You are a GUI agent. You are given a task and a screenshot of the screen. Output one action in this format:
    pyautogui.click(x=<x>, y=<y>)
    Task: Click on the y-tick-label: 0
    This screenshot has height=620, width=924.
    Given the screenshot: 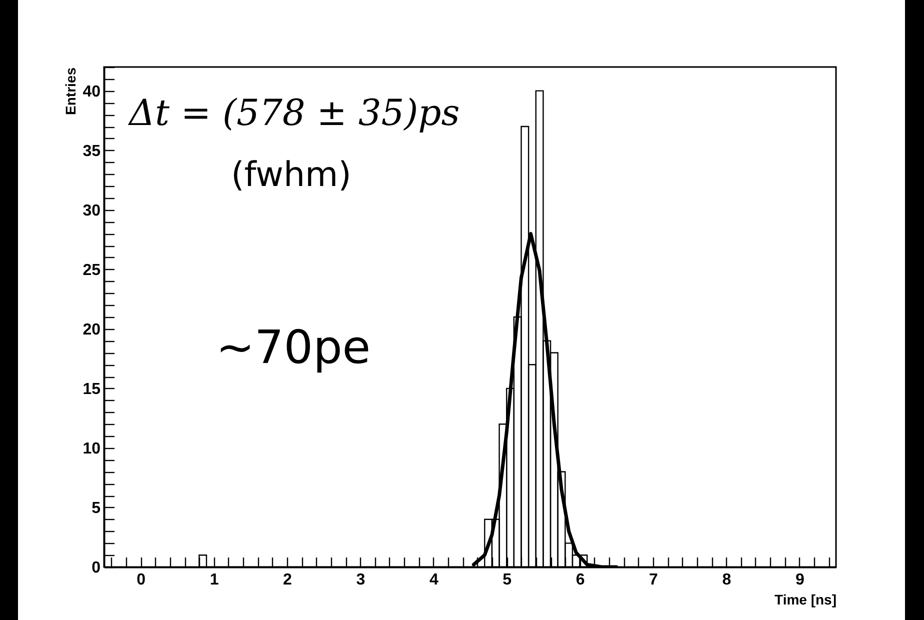 What is the action you would take?
    pyautogui.click(x=96, y=568)
    